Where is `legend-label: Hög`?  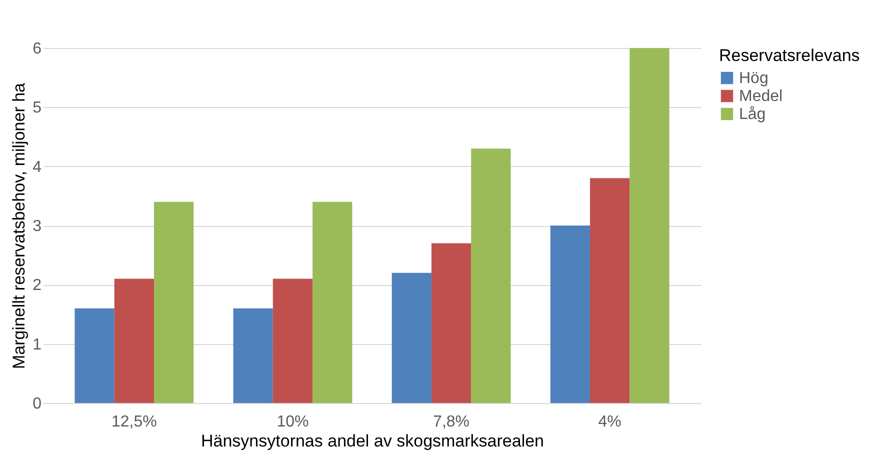 legend-label: Hög is located at coordinates (753, 78).